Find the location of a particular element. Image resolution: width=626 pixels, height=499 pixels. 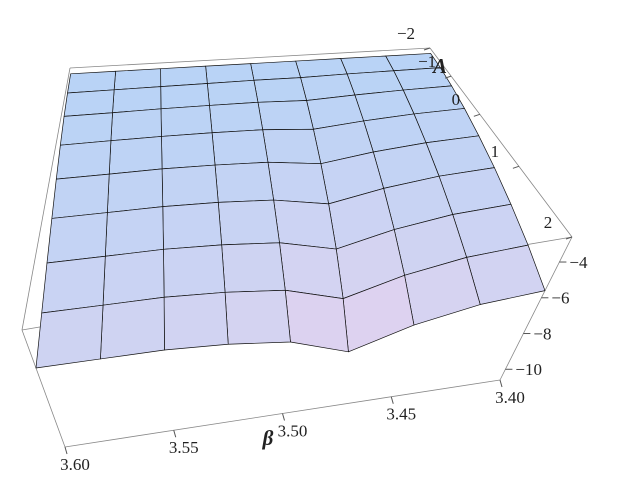

x-tick-label: 3.45 is located at coordinates (401, 414).